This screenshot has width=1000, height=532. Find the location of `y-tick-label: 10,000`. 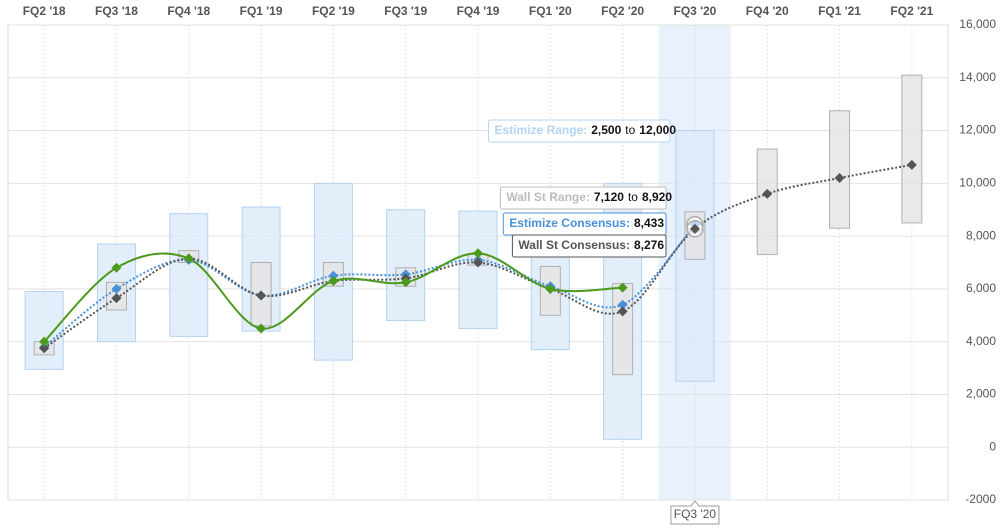

y-tick-label: 10,000 is located at coordinates (977, 183).